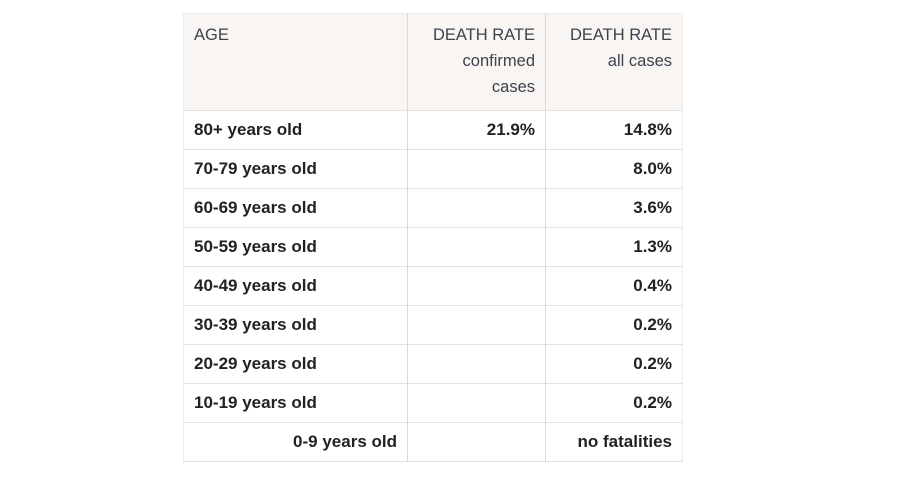 This screenshot has width=911, height=478. Describe the element at coordinates (295, 442) in the screenshot. I see `age-cell: 0-9 years old` at that location.